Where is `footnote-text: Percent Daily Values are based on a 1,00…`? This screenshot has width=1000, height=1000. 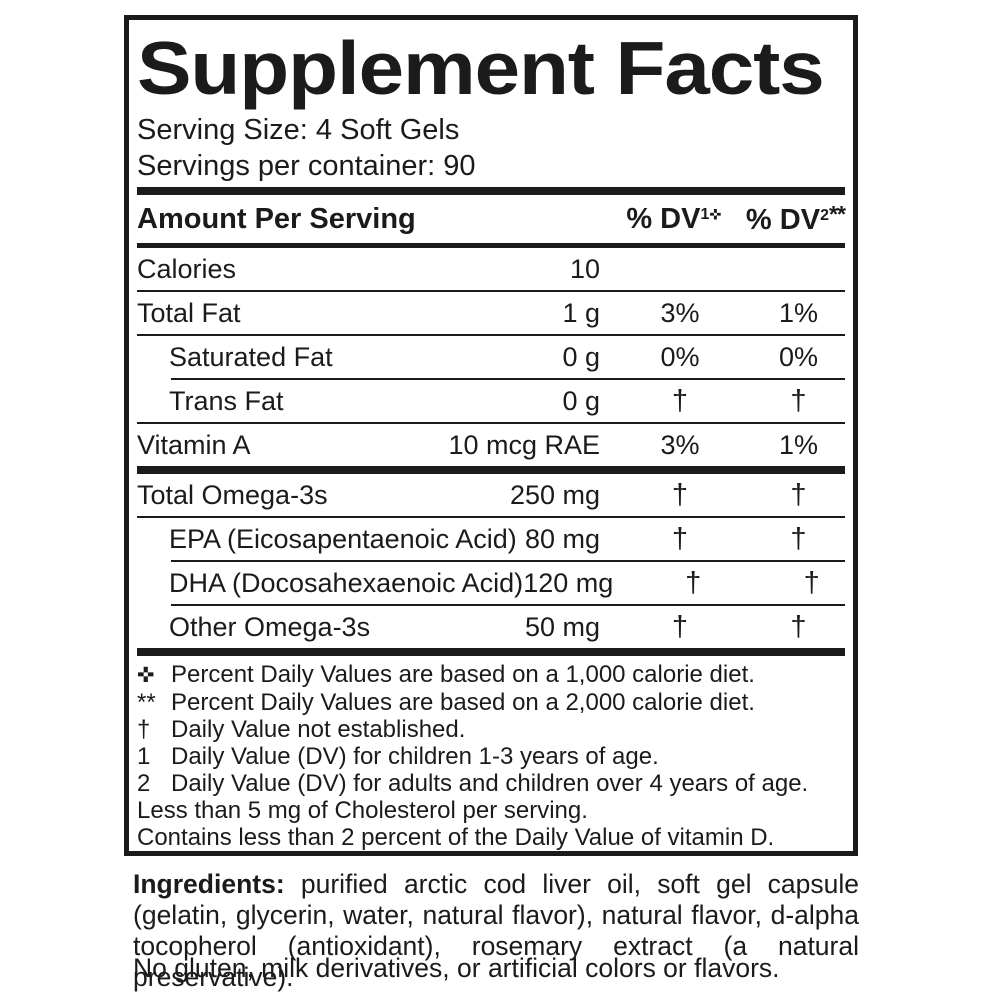
footnote-text: Percent Daily Values are based on a 1,00… is located at coordinates (463, 674).